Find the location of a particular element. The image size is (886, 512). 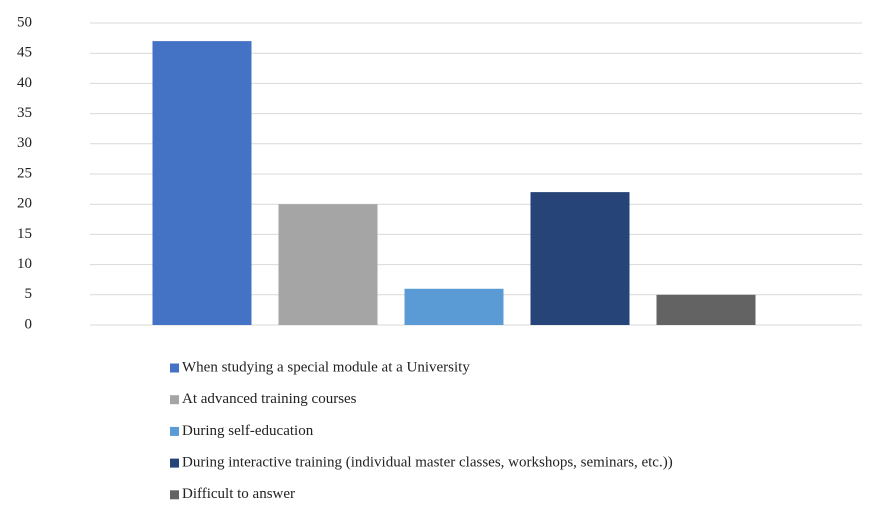

y-tick-label: 5 is located at coordinates (29, 294).